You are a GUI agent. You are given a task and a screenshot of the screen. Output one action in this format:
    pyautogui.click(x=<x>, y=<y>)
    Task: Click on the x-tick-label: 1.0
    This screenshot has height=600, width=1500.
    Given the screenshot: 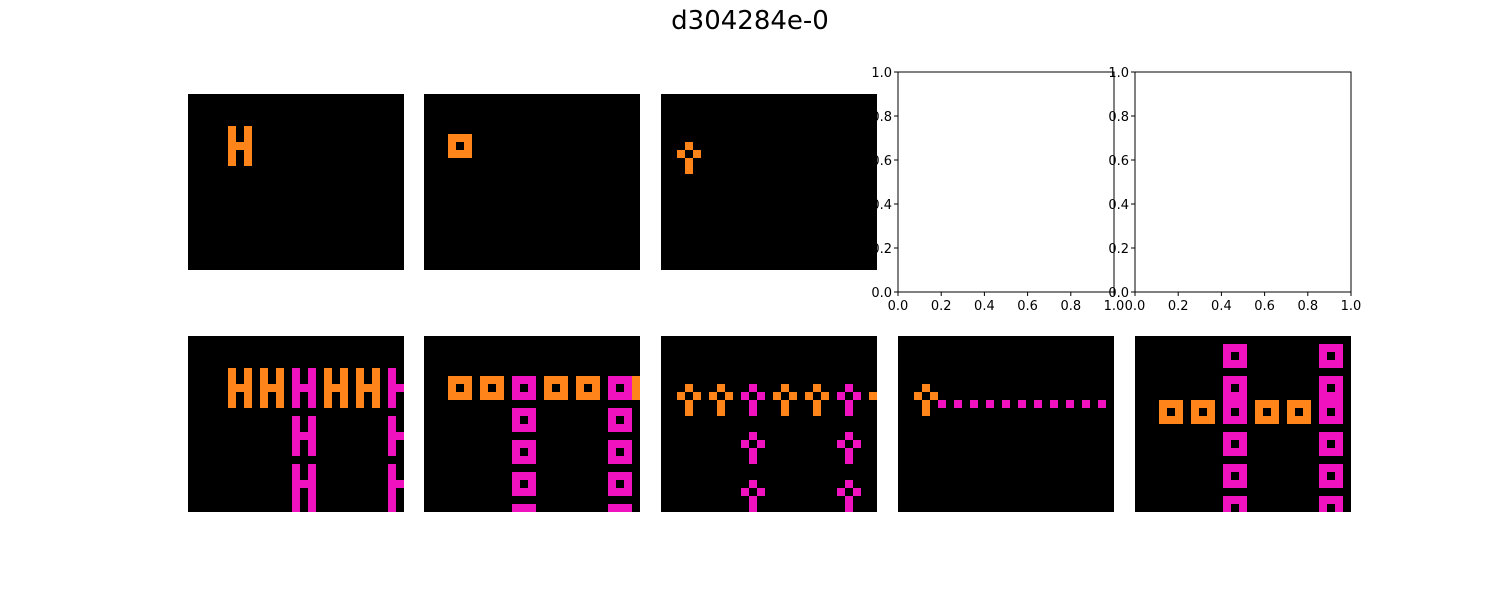 What is the action you would take?
    pyautogui.click(x=1351, y=306)
    